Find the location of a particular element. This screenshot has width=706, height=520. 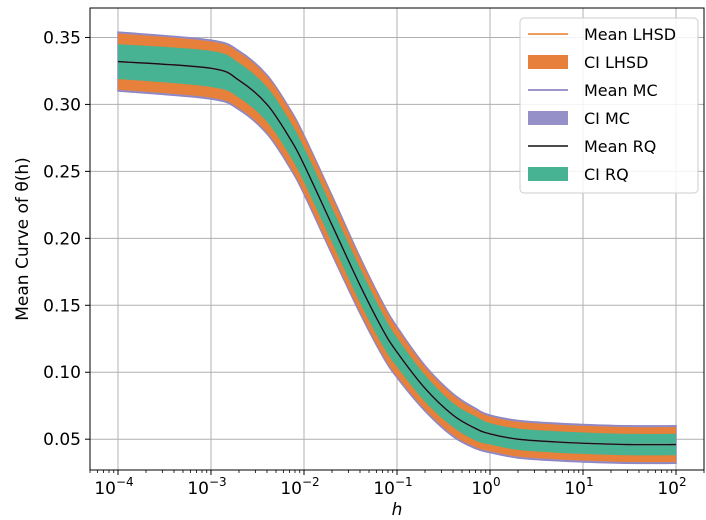

legend-entry: CI RQ is located at coordinates (606, 174).